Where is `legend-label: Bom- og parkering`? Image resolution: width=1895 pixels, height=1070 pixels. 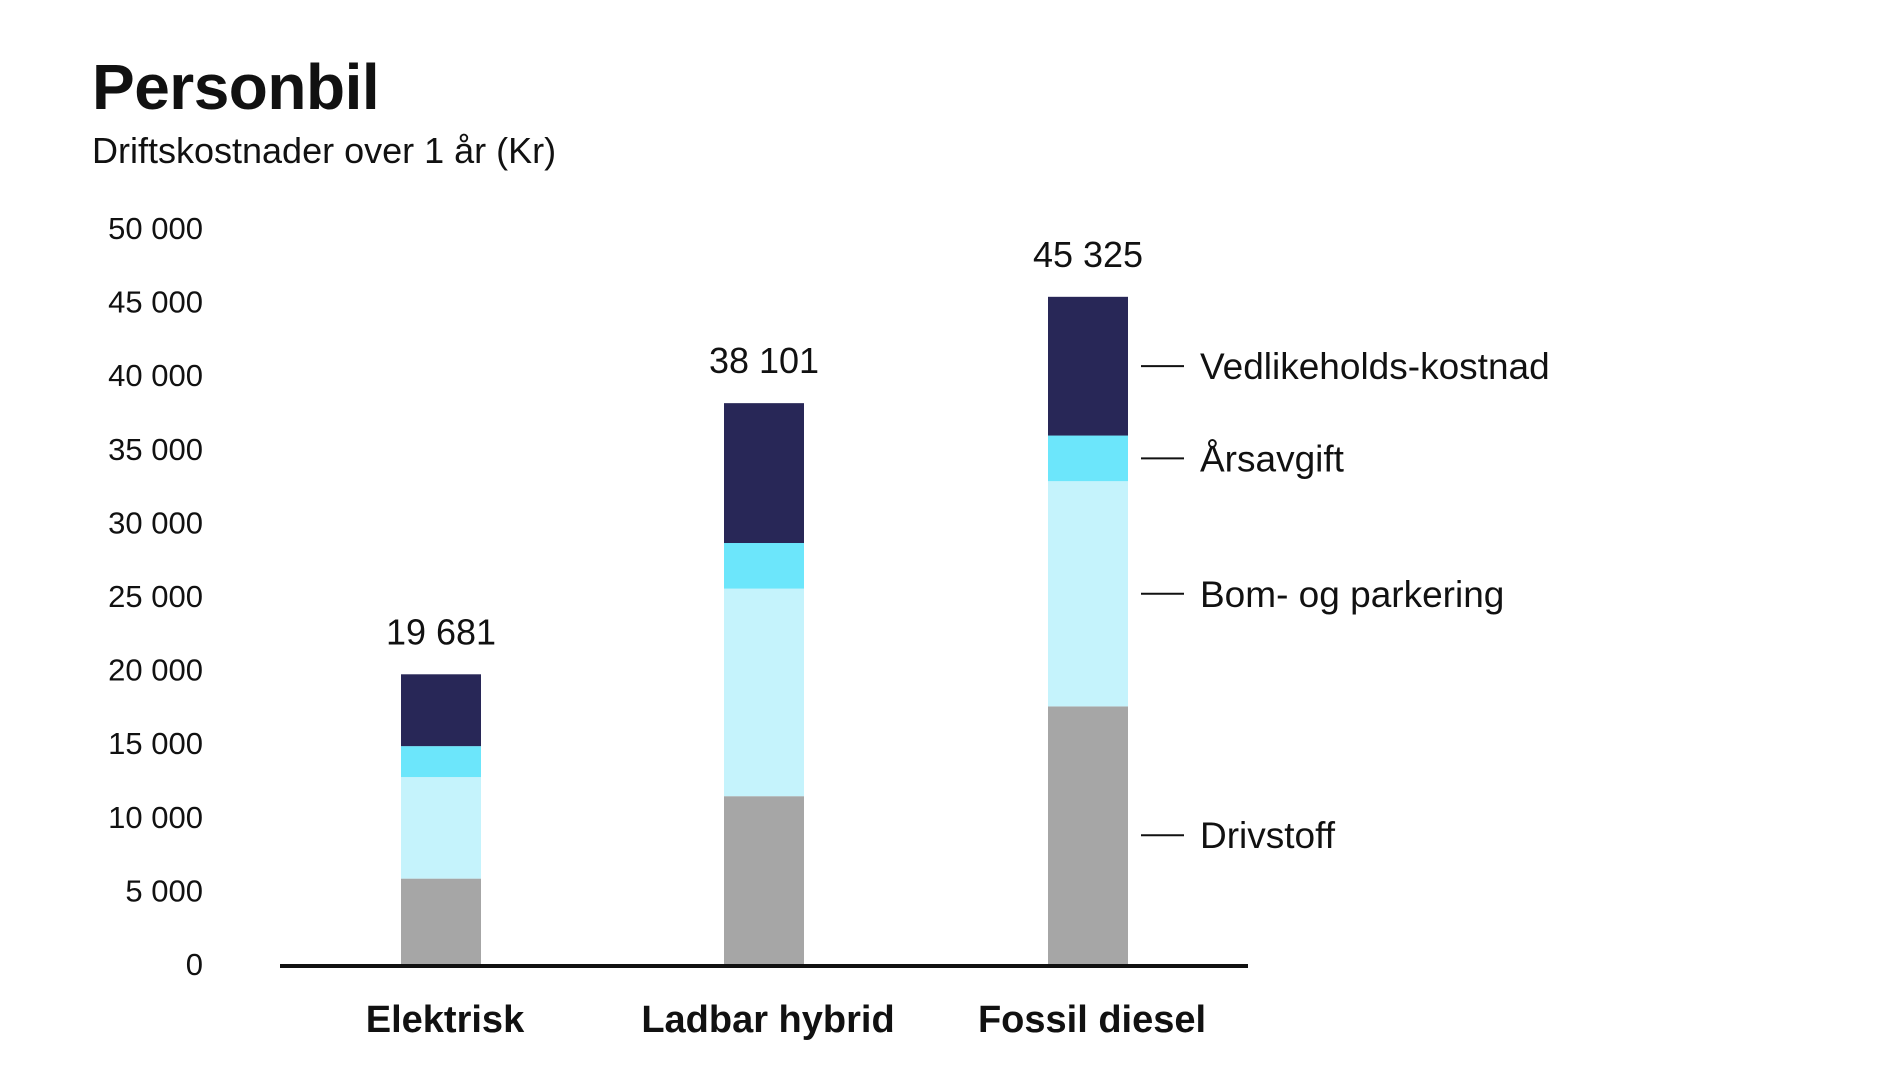 legend-label: Bom- og parkering is located at coordinates (1352, 594).